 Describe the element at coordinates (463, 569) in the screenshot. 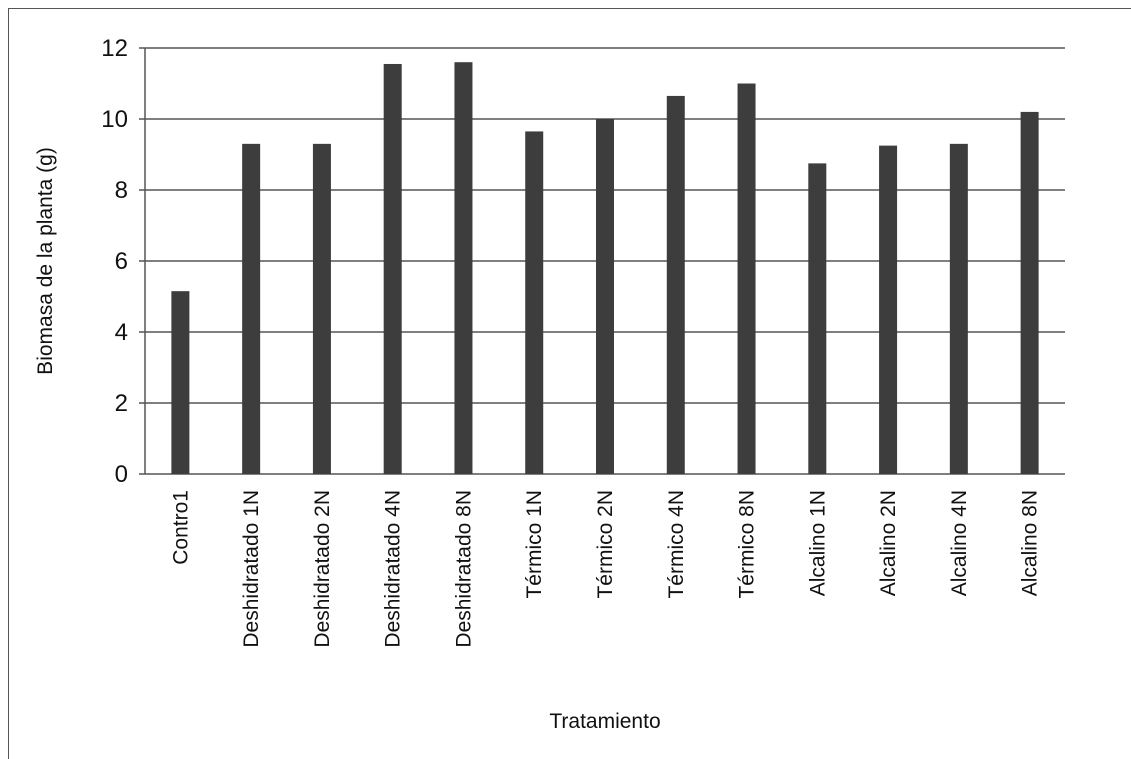

I see `x-tick-label: Deshidratado 8N` at that location.